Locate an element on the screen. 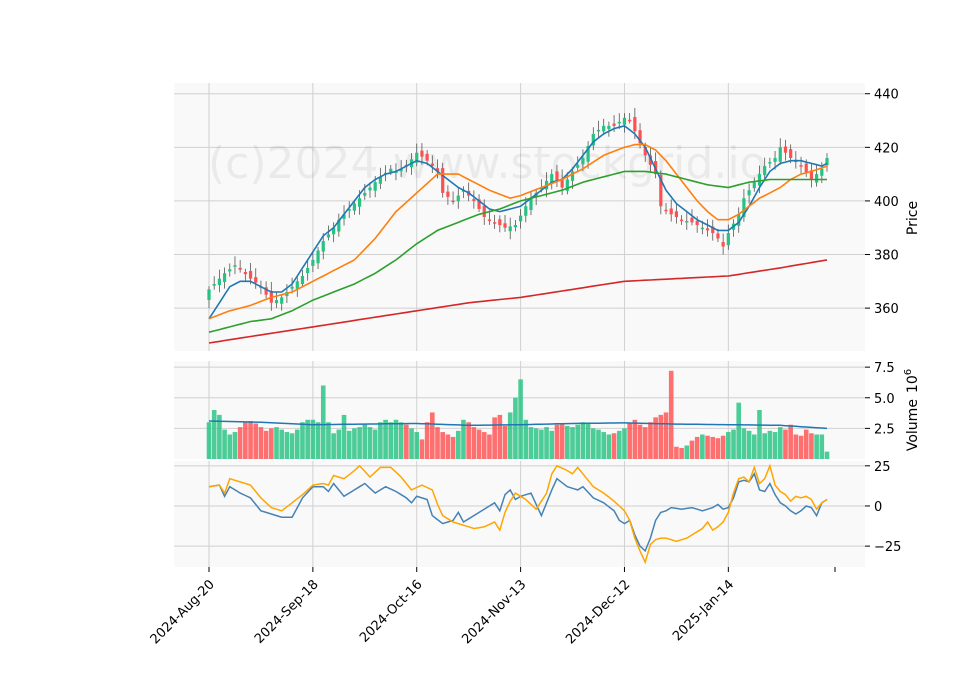 This screenshot has height=694, width=960. y-tick-label: 380 is located at coordinates (886, 256).